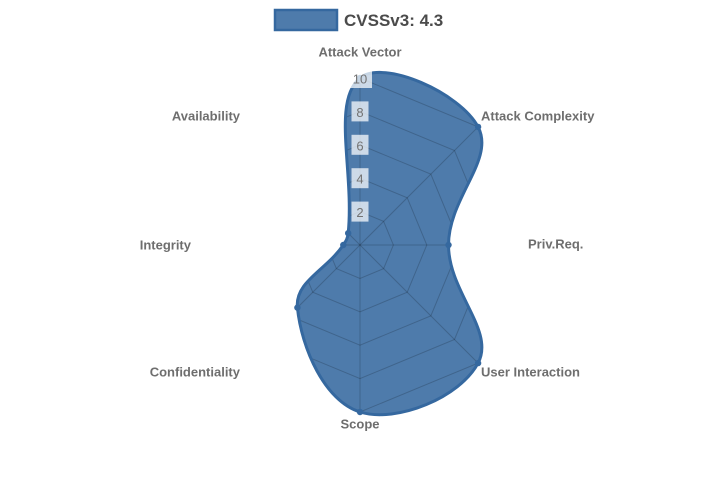 This screenshot has height=504, width=720. What do you see at coordinates (530, 372) in the screenshot?
I see `axis-label-user-interaction: User Interaction` at bounding box center [530, 372].